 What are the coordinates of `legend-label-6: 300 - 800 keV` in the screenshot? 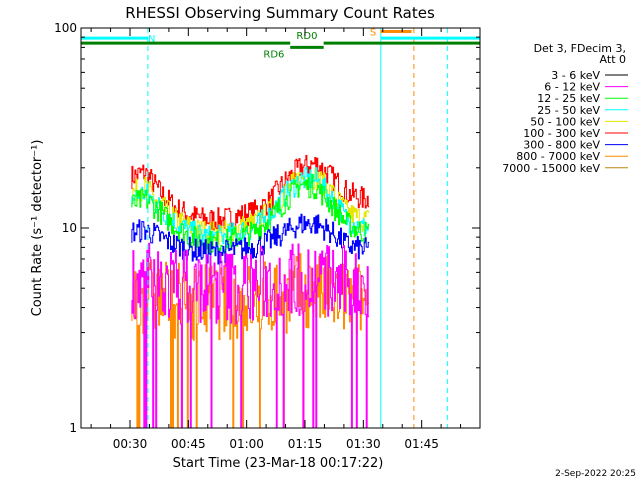 It's located at (561, 145).